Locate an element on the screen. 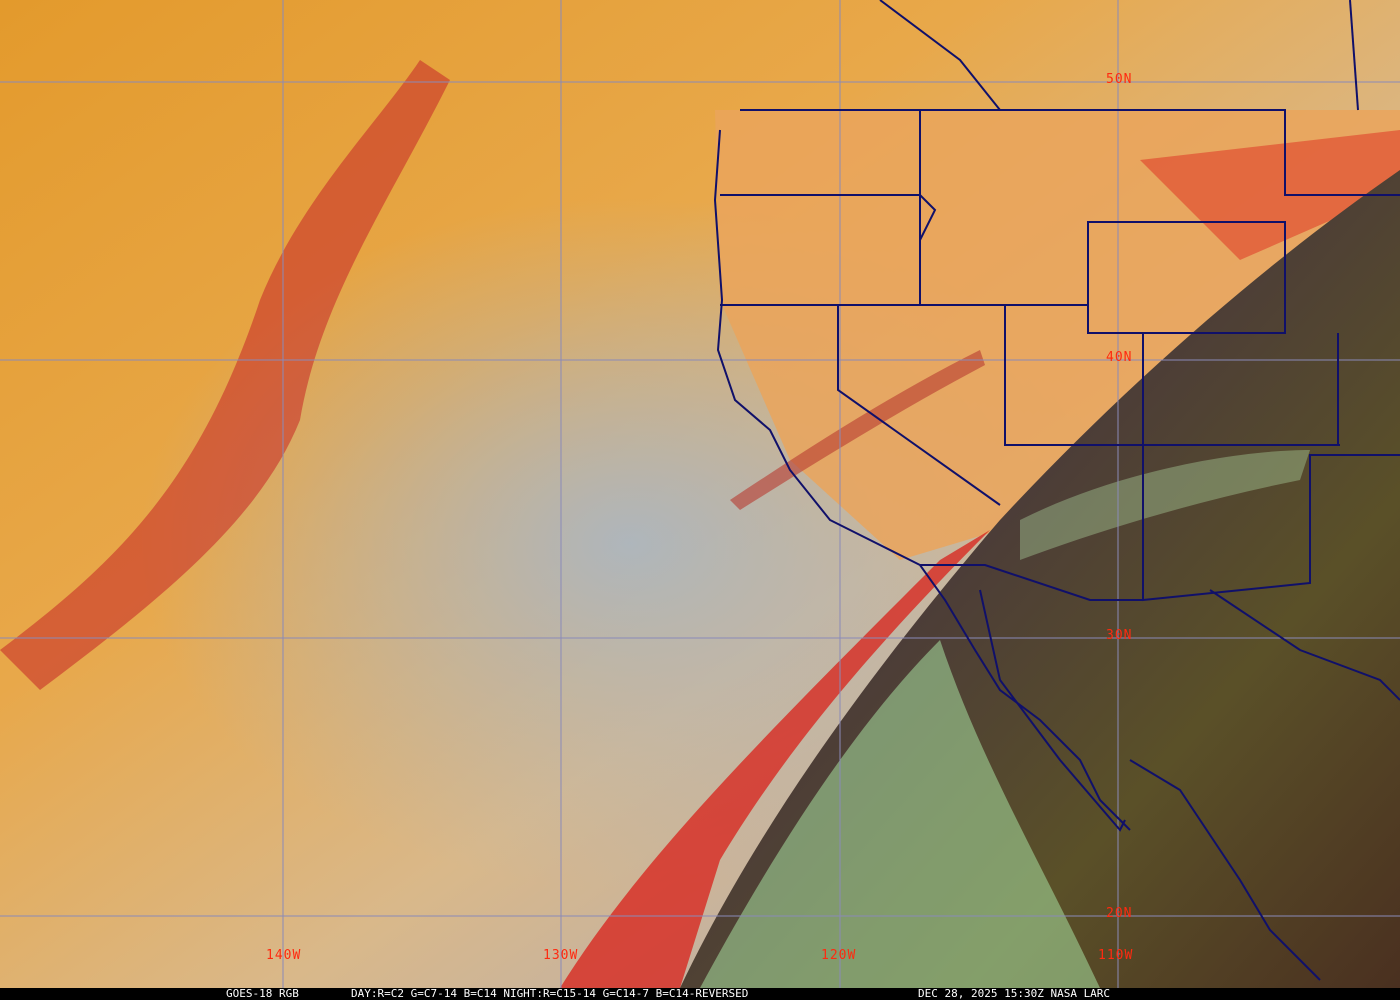  longitude-label-130w: 130W is located at coordinates (561, 955).